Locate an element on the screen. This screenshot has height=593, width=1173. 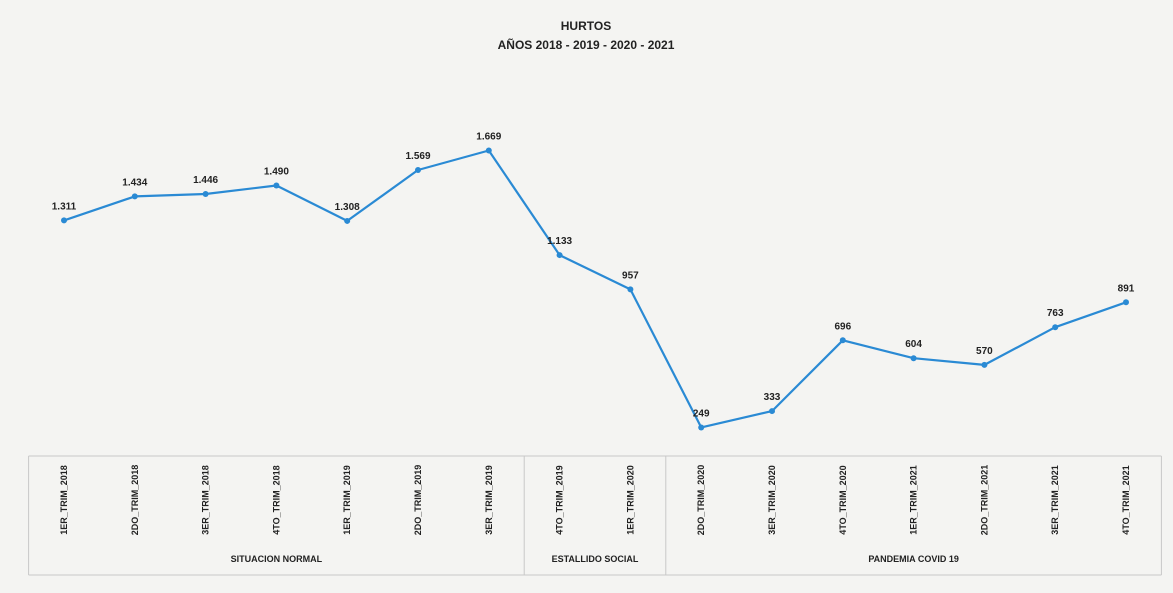
category-group-label: ESTALLIDO SOCIAL is located at coordinates (595, 559).